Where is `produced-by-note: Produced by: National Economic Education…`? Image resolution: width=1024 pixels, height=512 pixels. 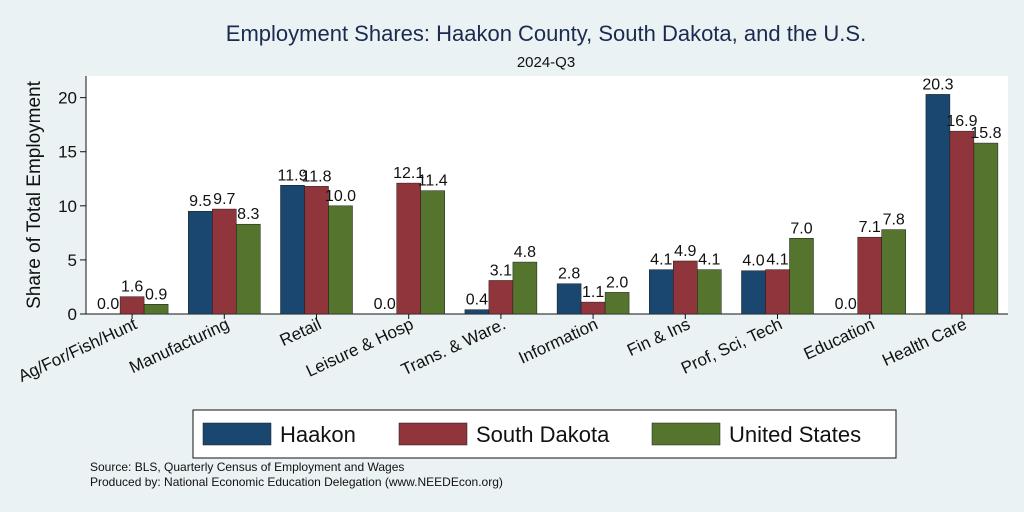
produced-by-note: Produced by: National Economic Education… is located at coordinates (296, 482).